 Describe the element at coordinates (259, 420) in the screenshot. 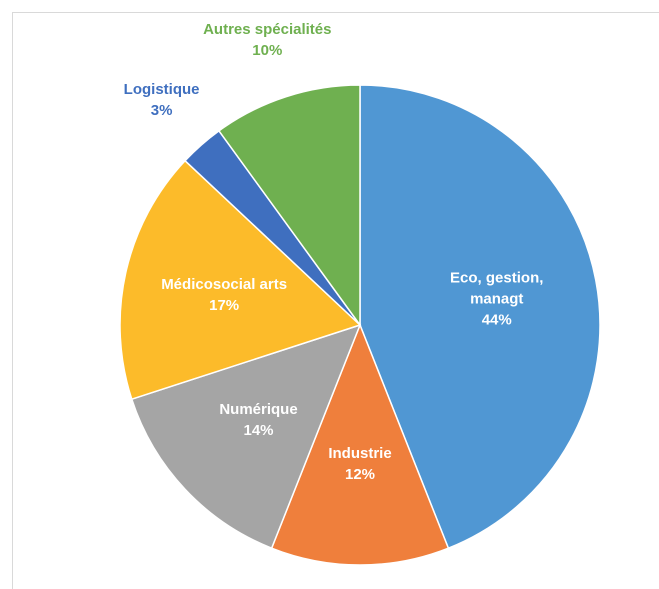

I see `slice-label: Numérique 14%` at that location.